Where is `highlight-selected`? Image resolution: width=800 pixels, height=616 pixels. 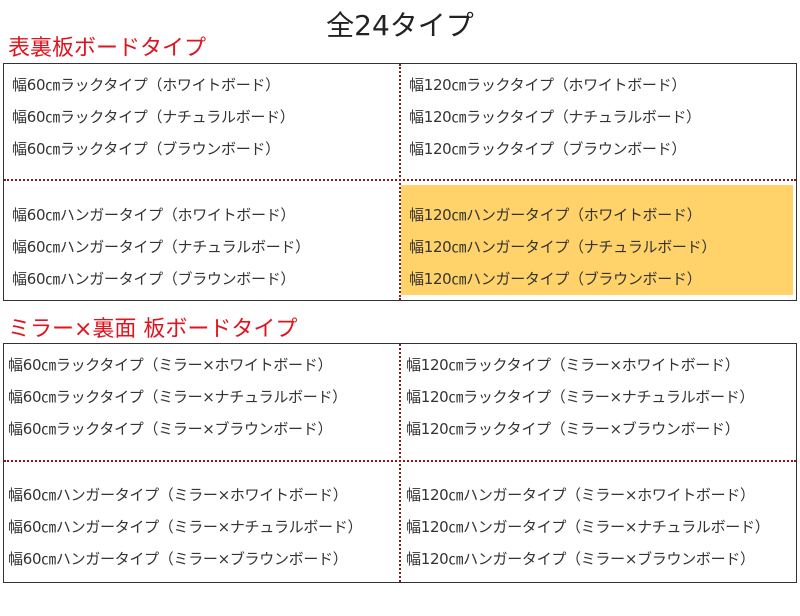 highlight-selected is located at coordinates (597, 240).